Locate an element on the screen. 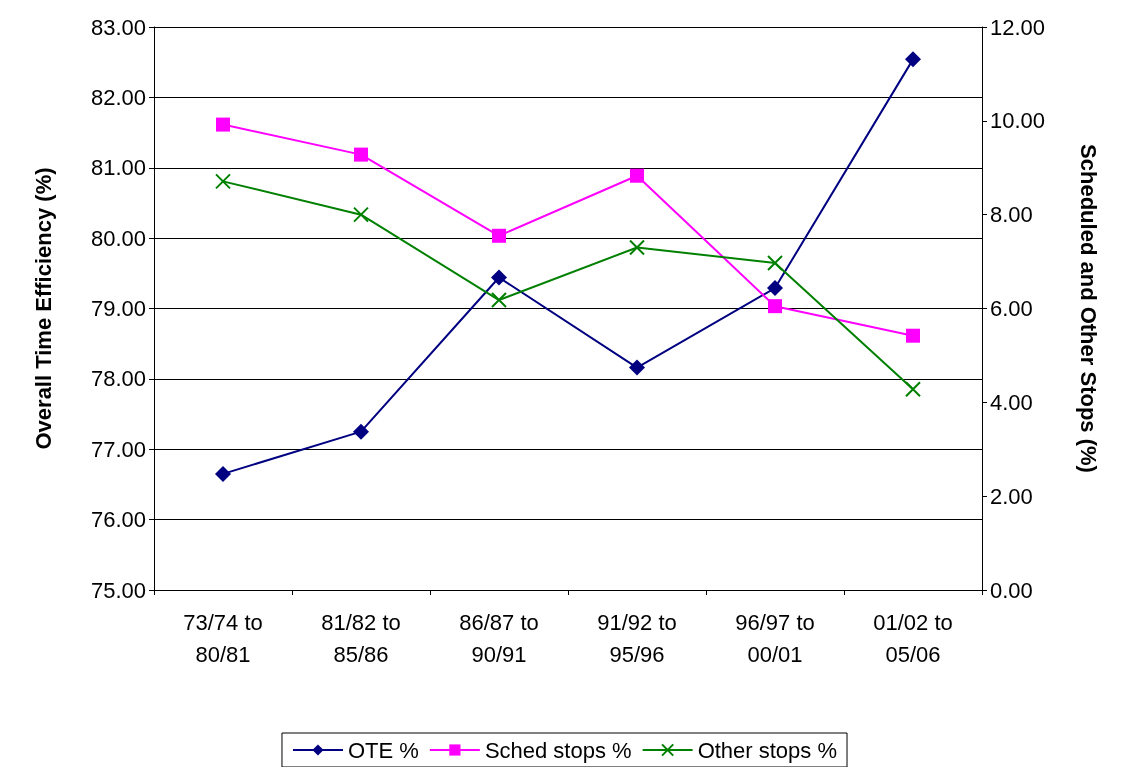 Image resolution: width=1129 pixels, height=767 pixels. y-tick-label: 79.00 is located at coordinates (118, 308).